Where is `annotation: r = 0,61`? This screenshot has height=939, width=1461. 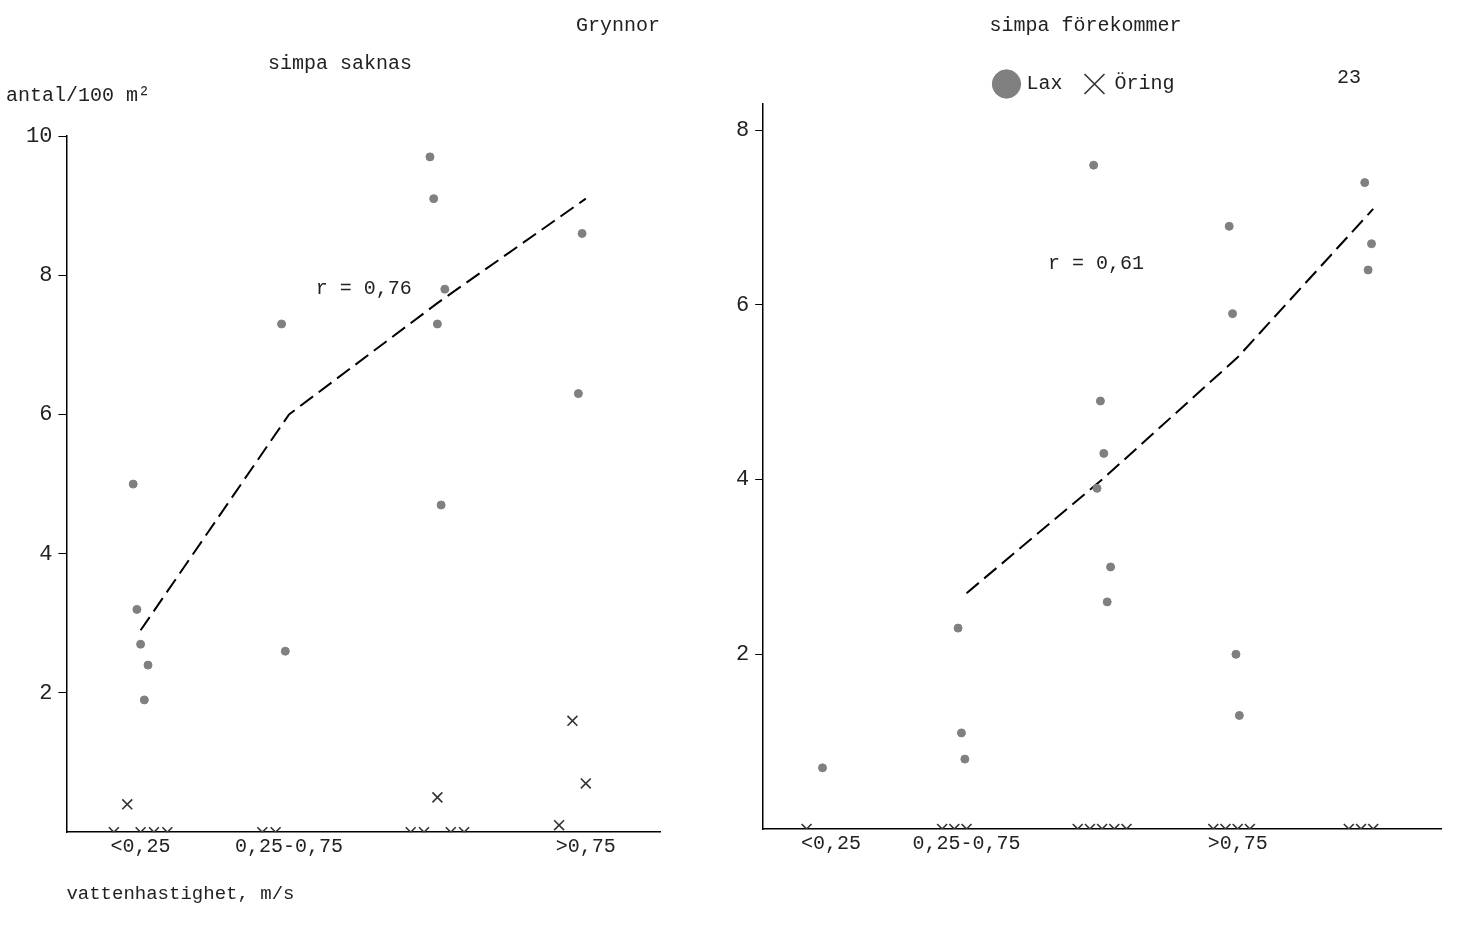 annotation: r = 0,61 is located at coordinates (1095, 263).